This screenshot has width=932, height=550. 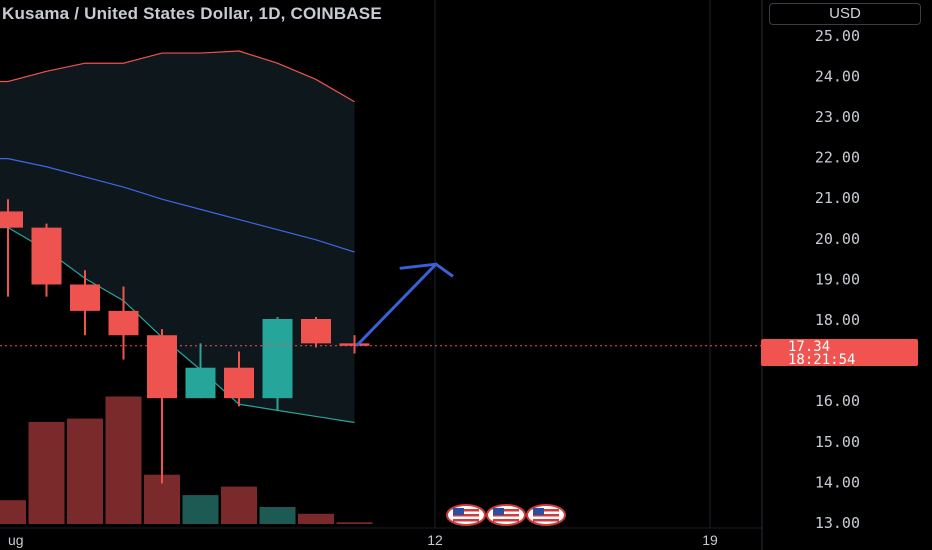 I want to click on price-tick-label: 16.00, so click(x=837, y=401).